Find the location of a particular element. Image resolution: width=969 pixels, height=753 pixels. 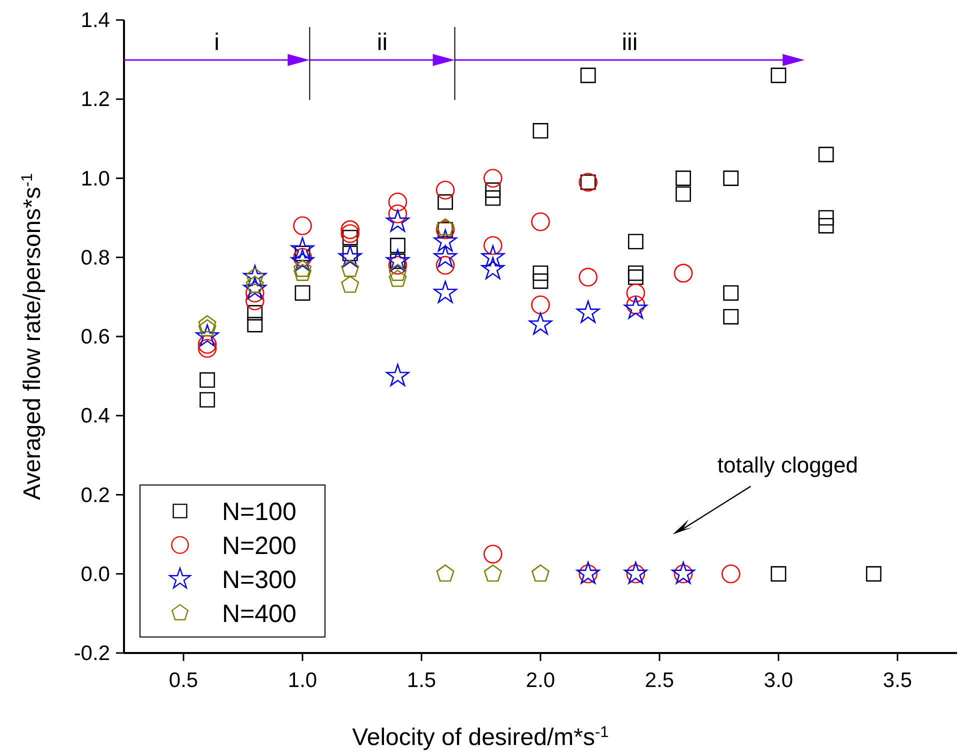

y-tick-label: 0.8 is located at coordinates (95, 258).